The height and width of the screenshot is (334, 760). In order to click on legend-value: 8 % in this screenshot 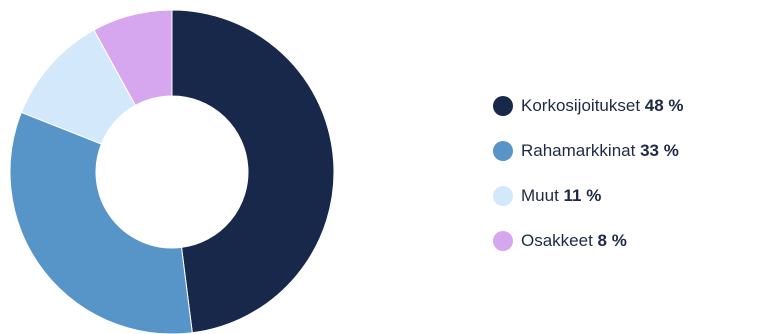, I will do `click(612, 240)`.